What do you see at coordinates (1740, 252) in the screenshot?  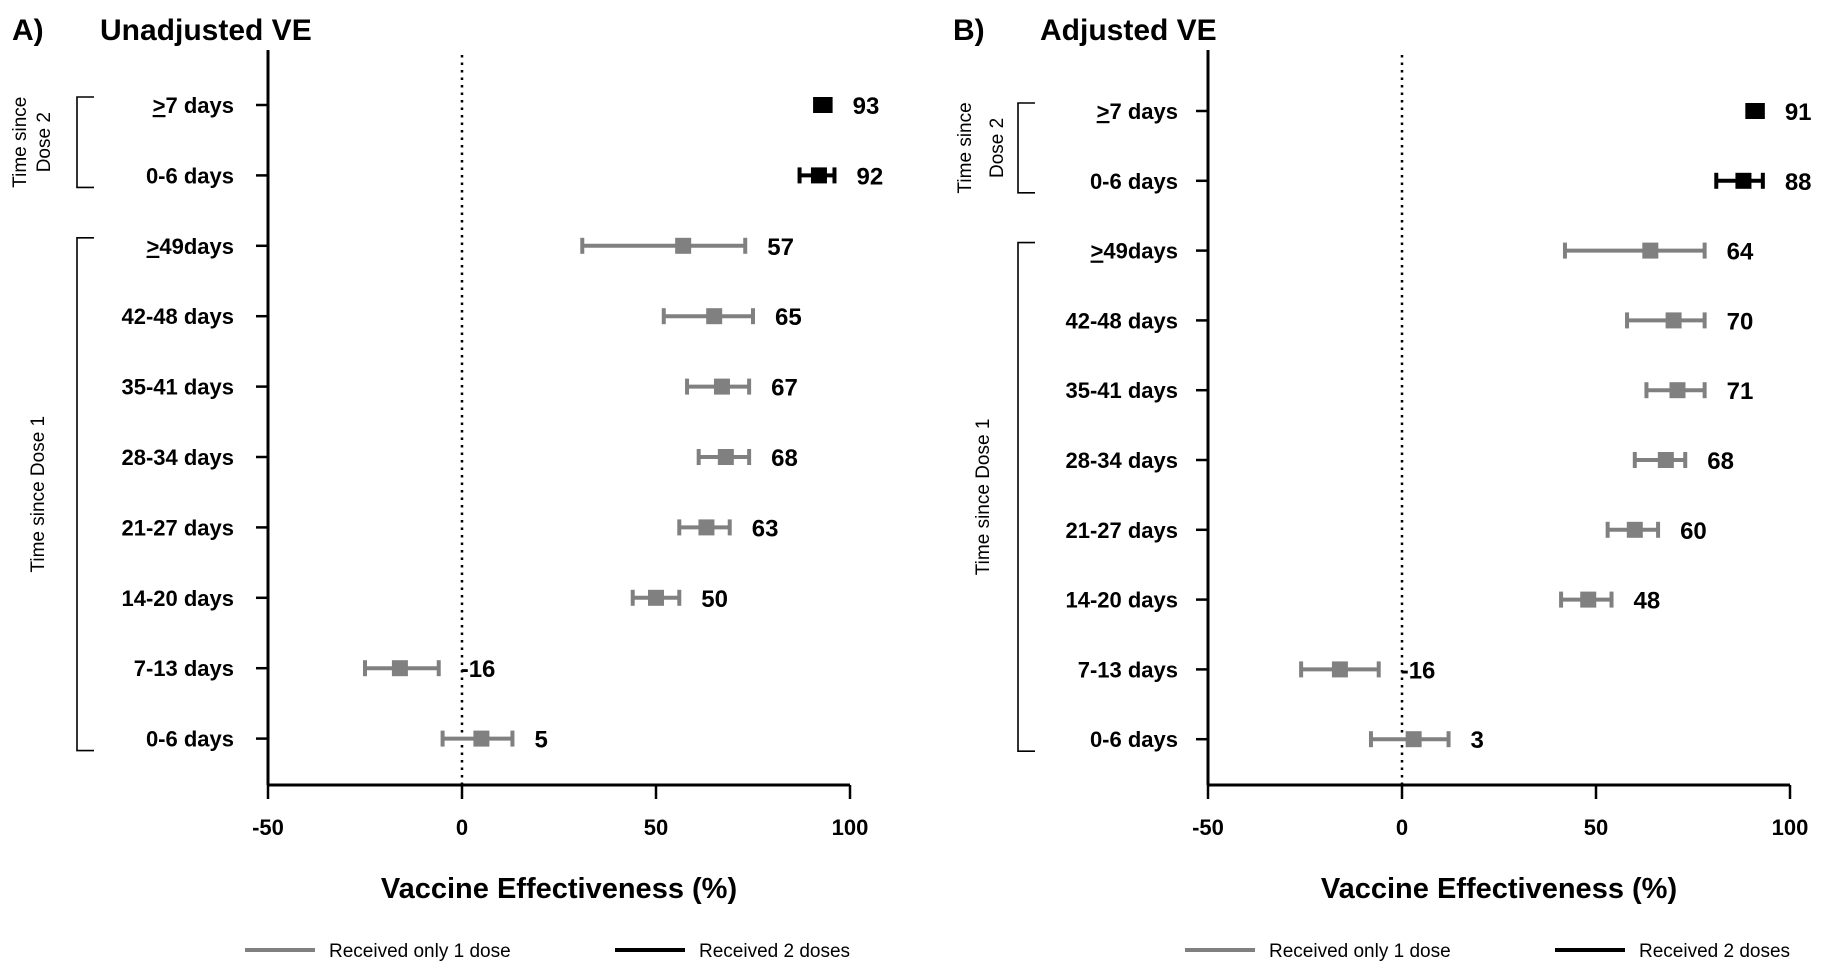 I see `value-label: 64` at bounding box center [1740, 252].